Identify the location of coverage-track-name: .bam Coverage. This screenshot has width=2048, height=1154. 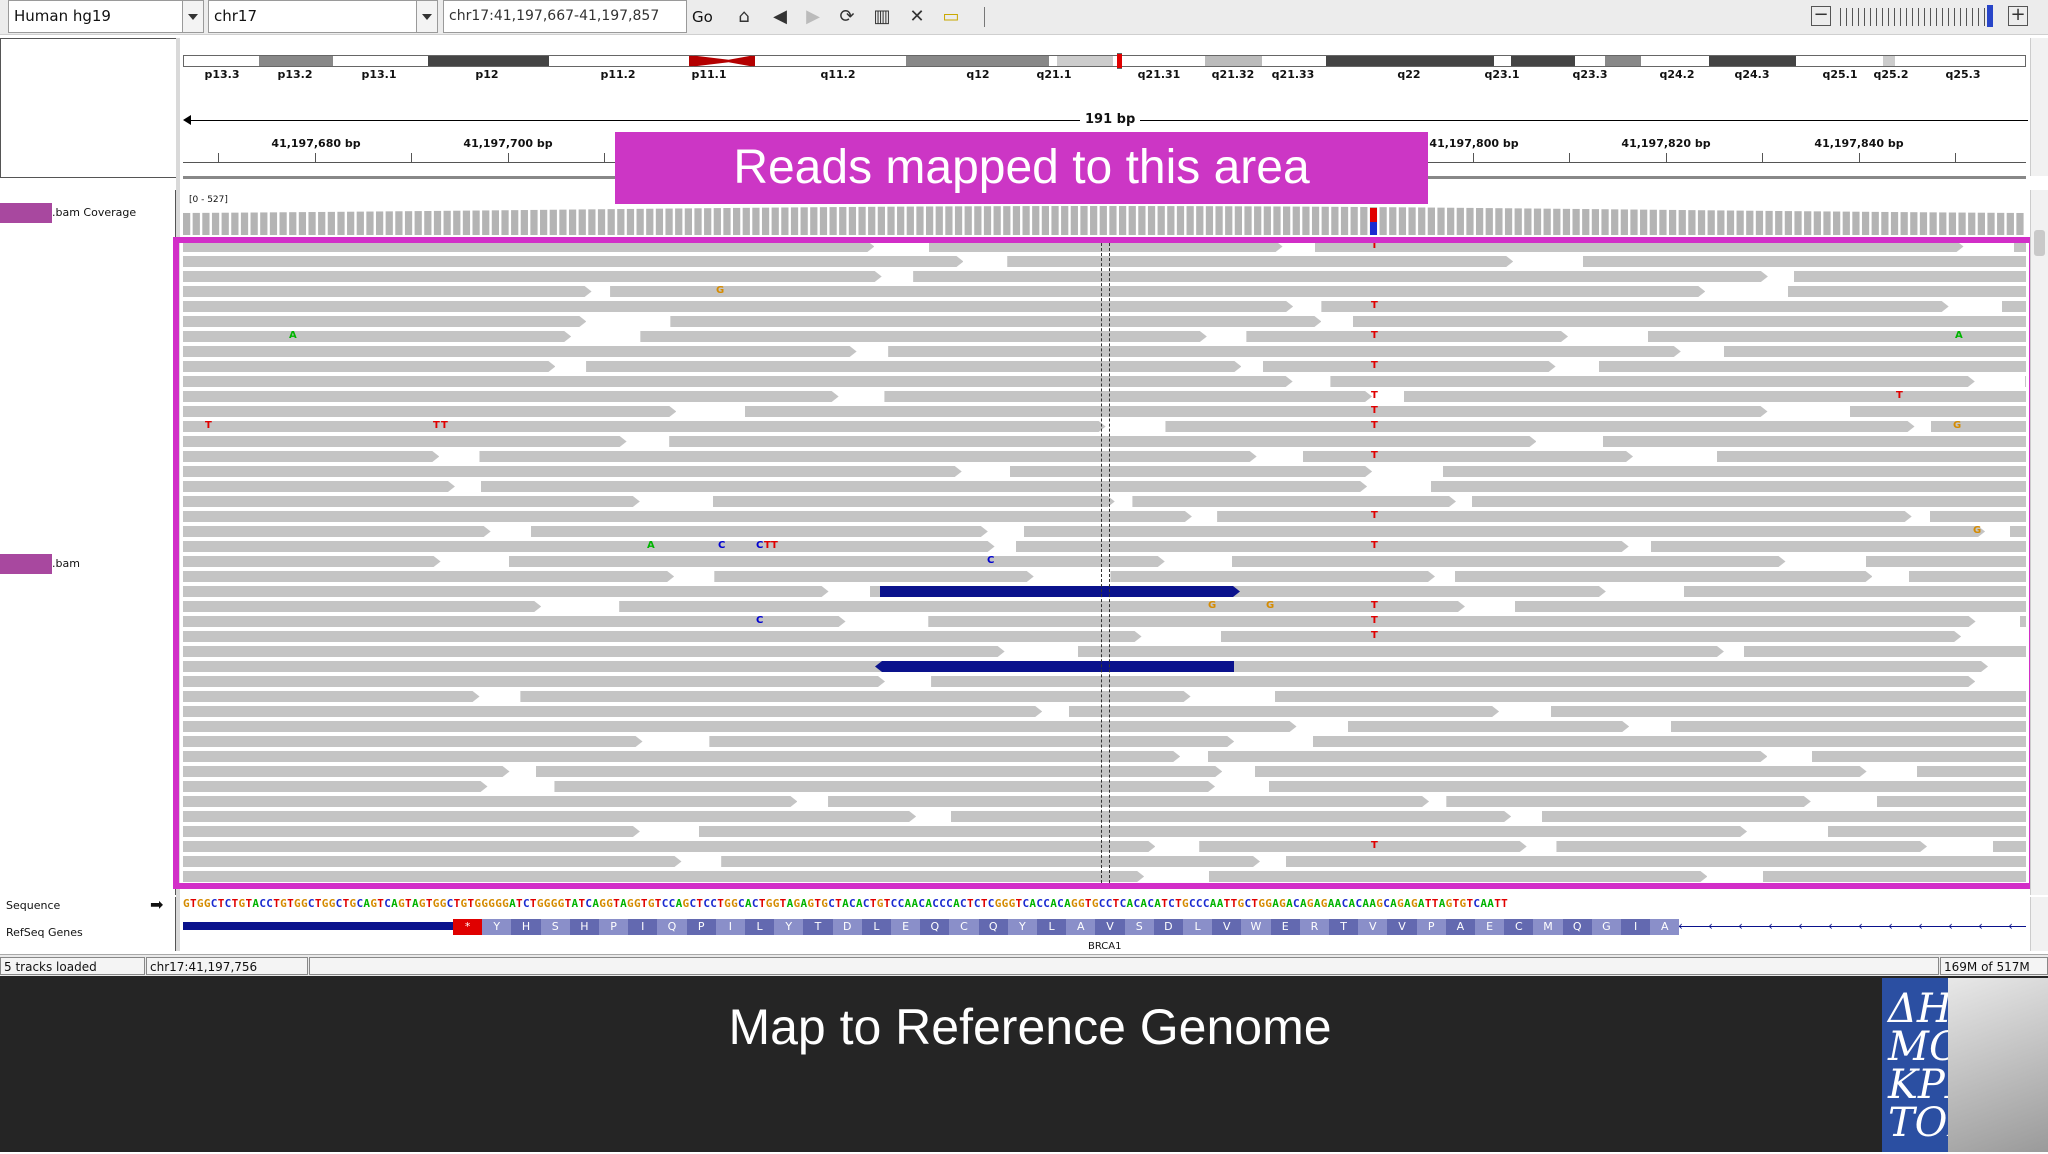
(85, 213).